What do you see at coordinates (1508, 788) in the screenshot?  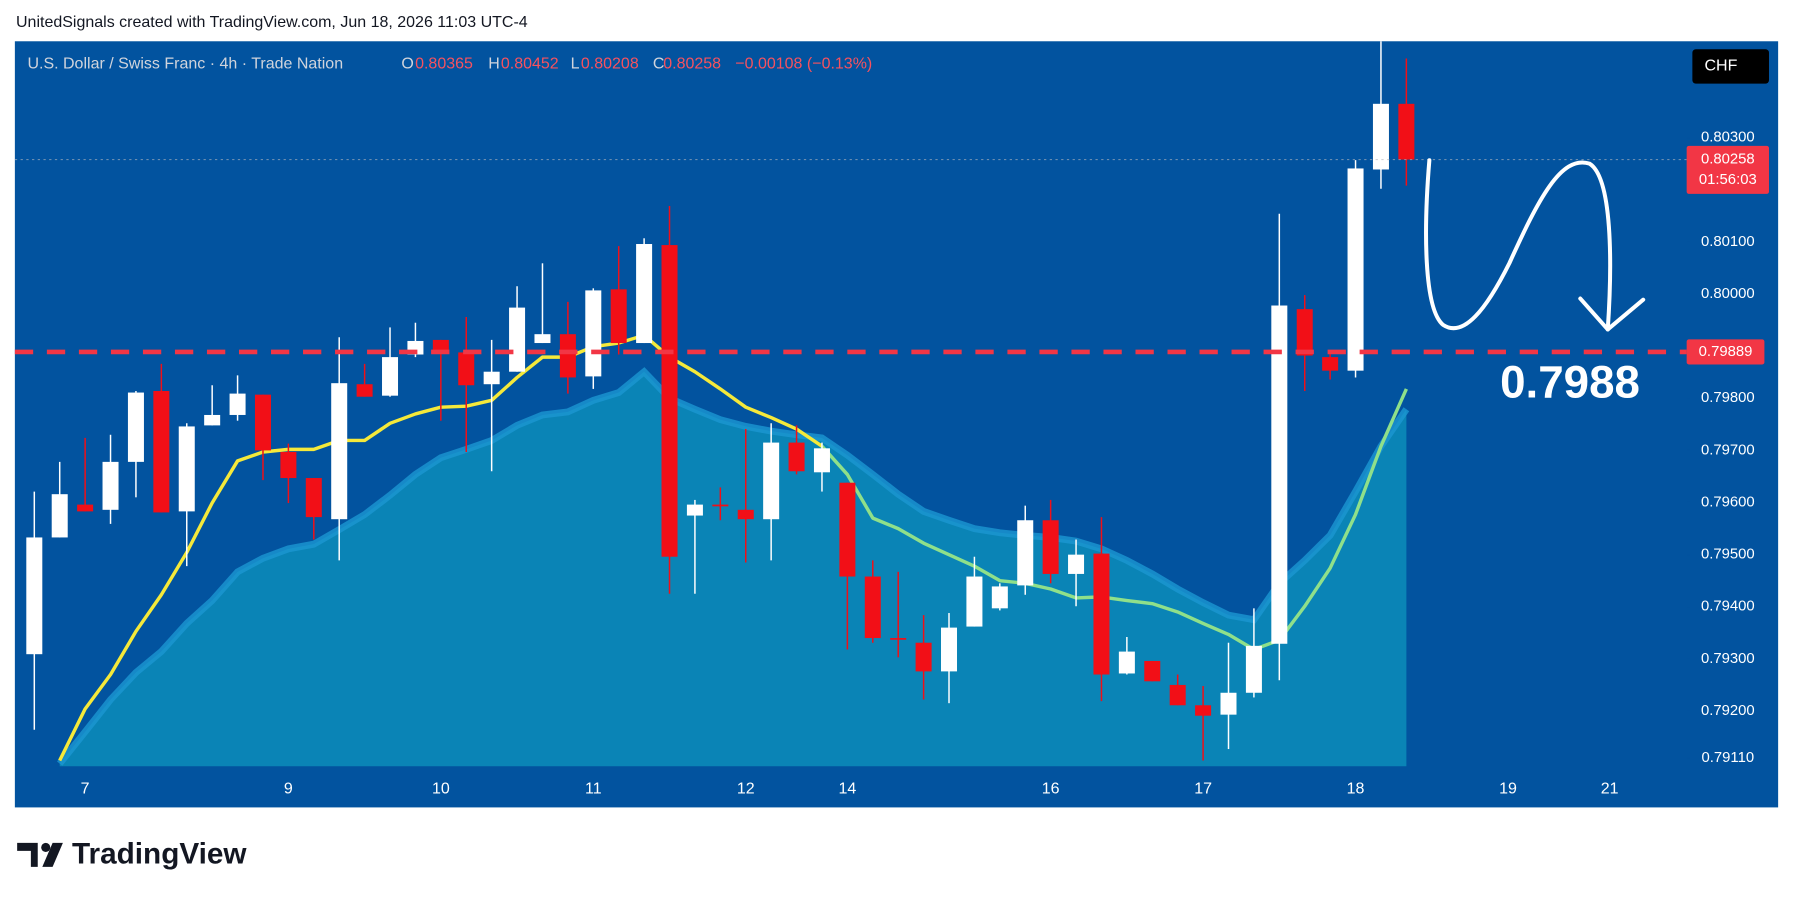 I see `x-tick-label: 19` at bounding box center [1508, 788].